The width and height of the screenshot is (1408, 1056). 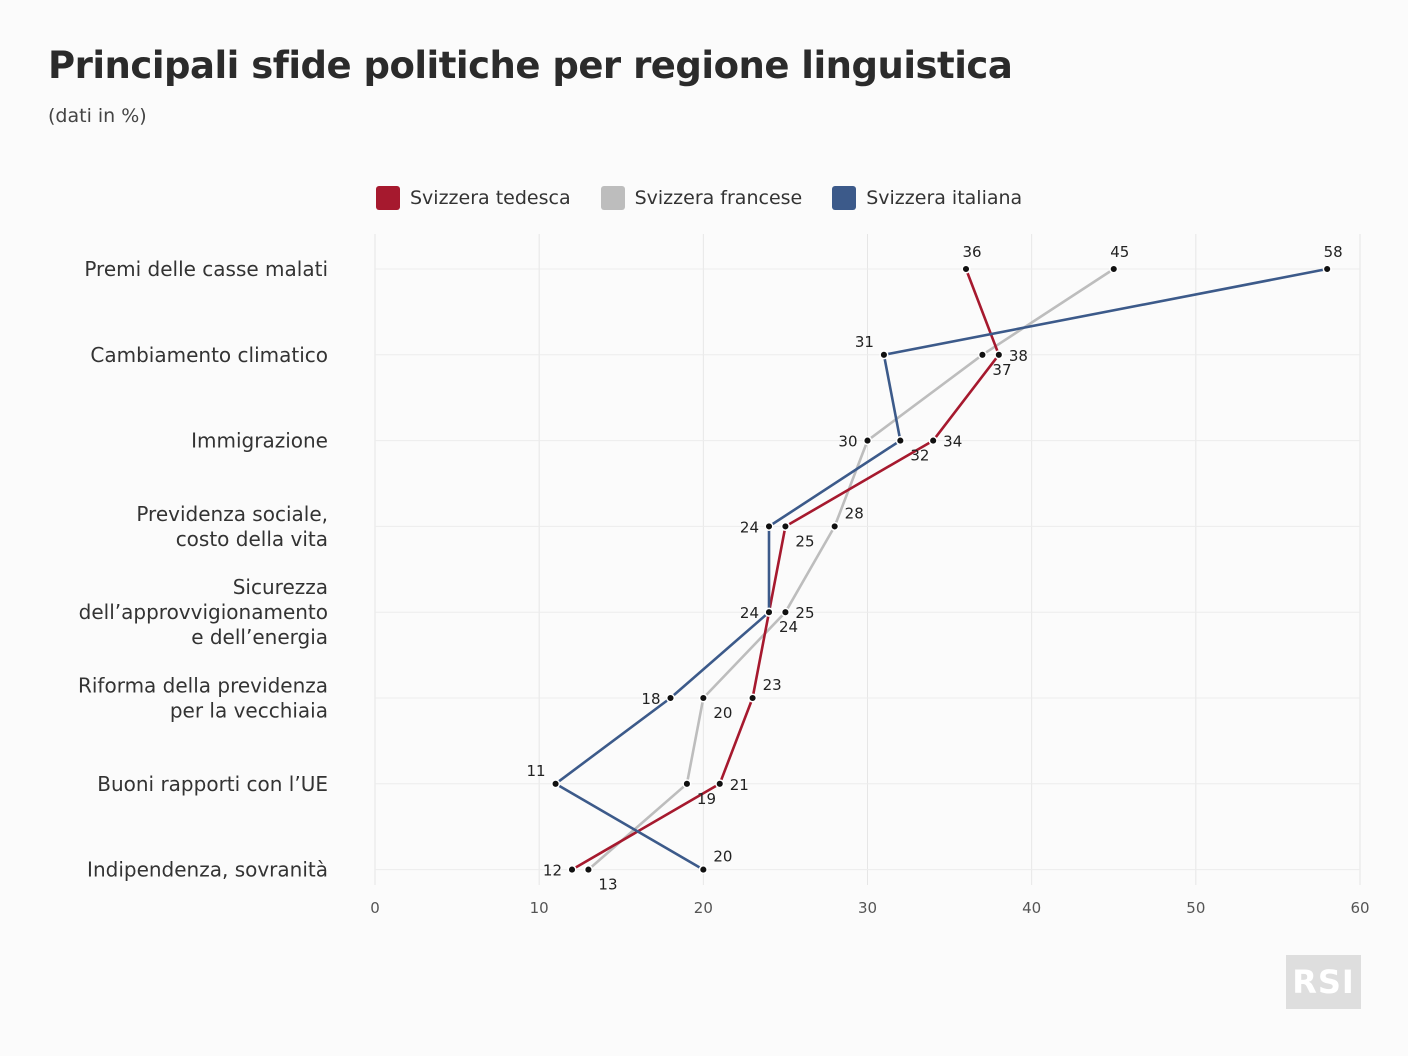 What do you see at coordinates (867, 908) in the screenshot?
I see `x-tick-label-30: 30` at bounding box center [867, 908].